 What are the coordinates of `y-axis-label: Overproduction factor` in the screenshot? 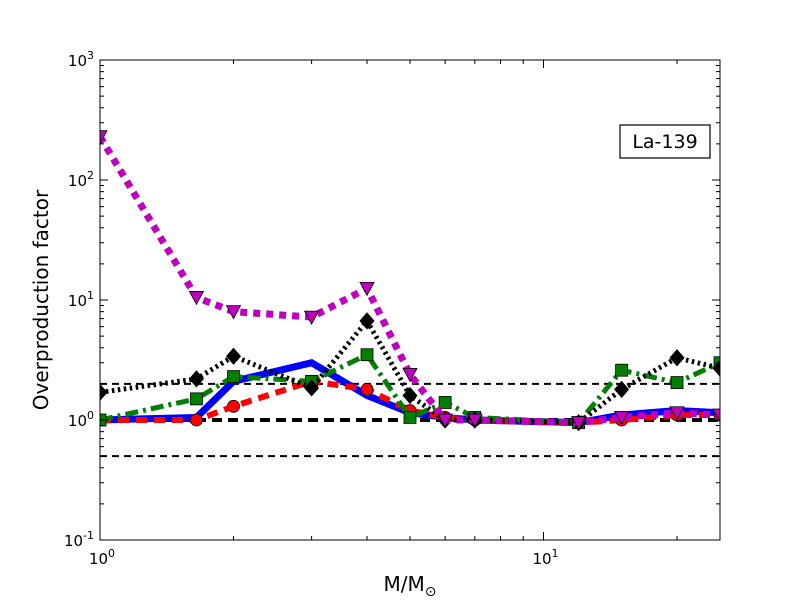 It's located at (41, 299).